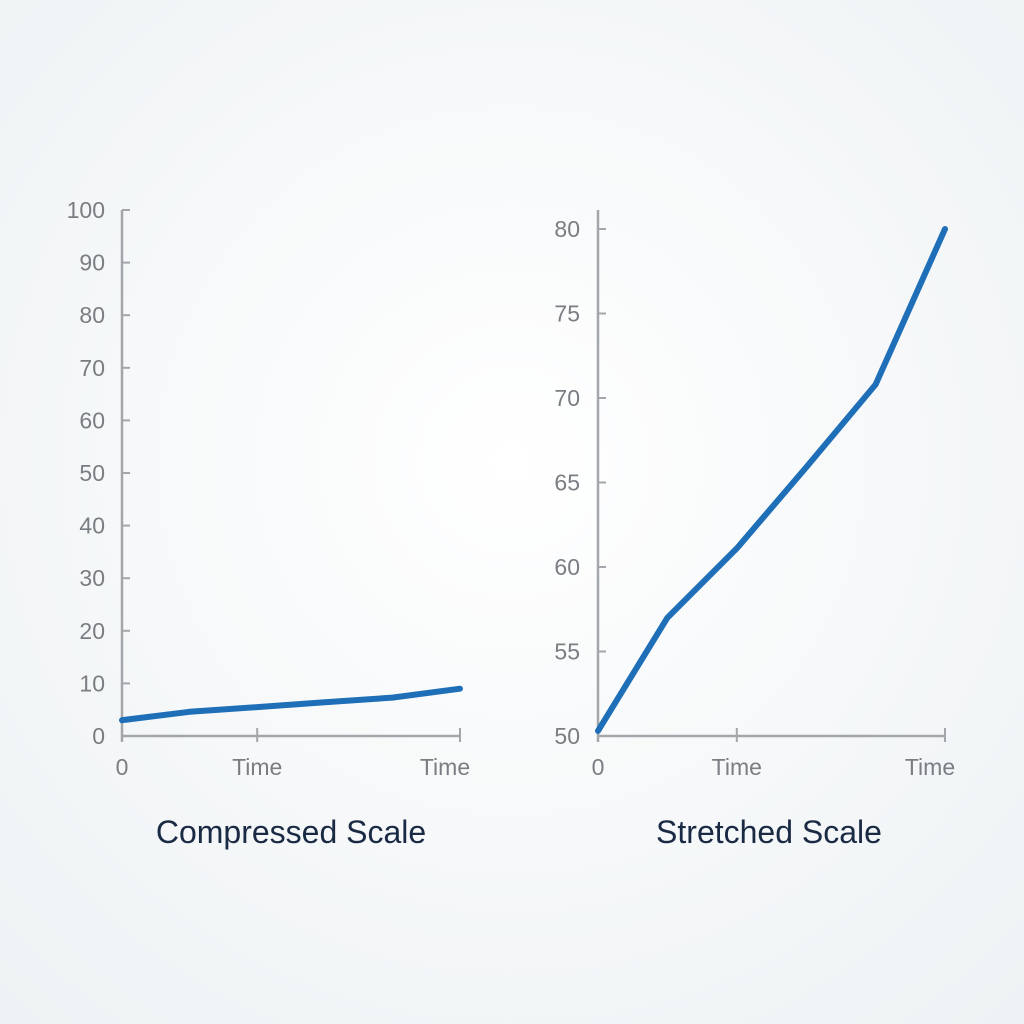 The height and width of the screenshot is (1024, 1024). I want to click on y-tick-label-compressed: 90, so click(92, 263).